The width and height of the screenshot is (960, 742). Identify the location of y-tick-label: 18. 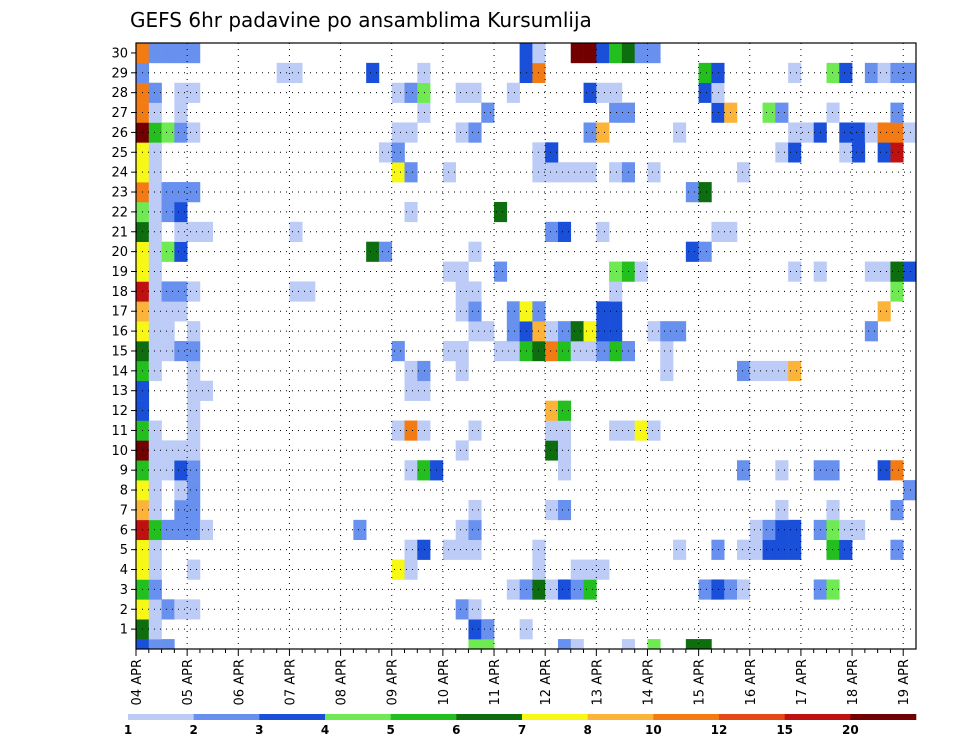
(119, 292).